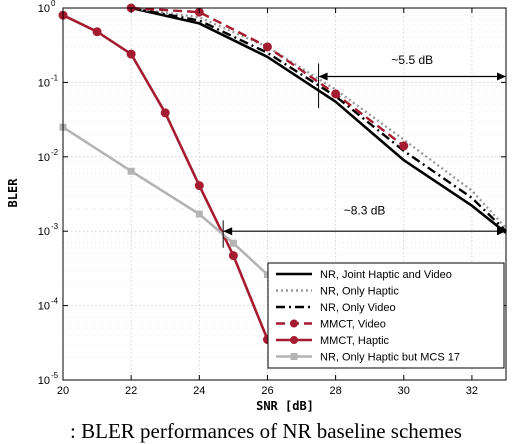 This screenshot has height=444, width=532. I want to click on legend-entry-1: NR, Only Haptic, so click(337, 292).